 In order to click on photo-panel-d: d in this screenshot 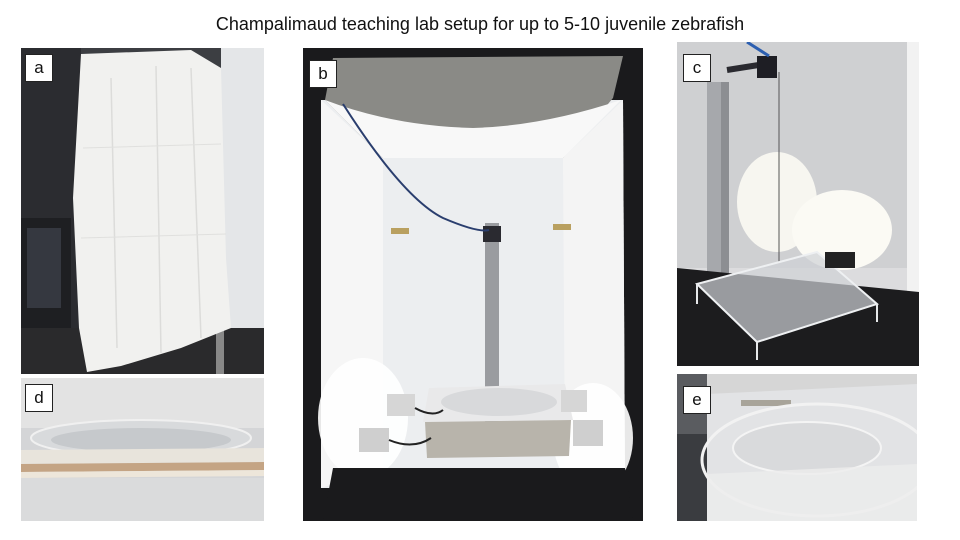, I will do `click(142, 449)`.